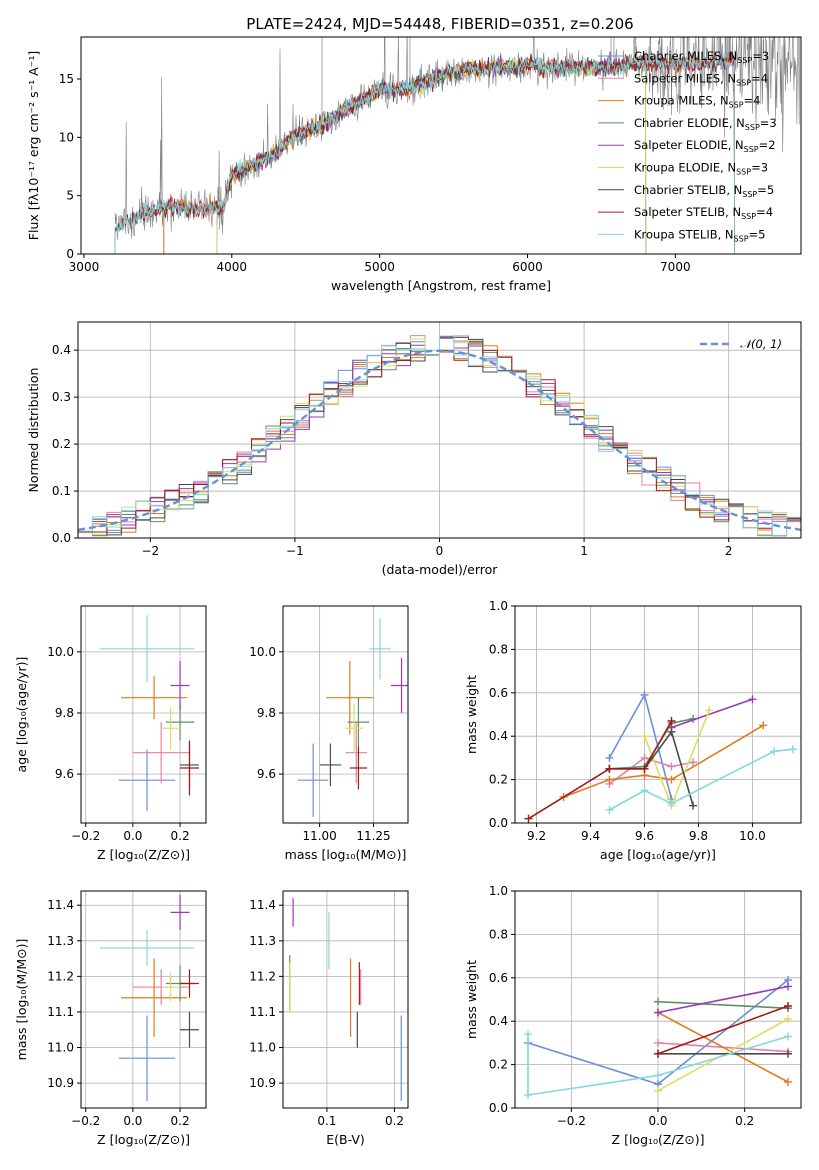 The image size is (819, 1170). I want to click on x-tick-label: 9.2, so click(536, 836).